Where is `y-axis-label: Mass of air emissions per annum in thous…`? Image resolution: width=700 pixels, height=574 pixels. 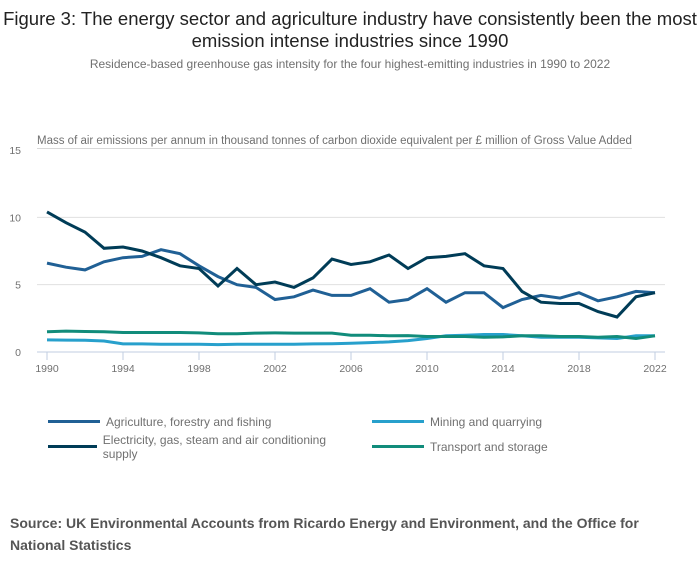 y-axis-label: Mass of air emissions per annum in thous… is located at coordinates (334, 142).